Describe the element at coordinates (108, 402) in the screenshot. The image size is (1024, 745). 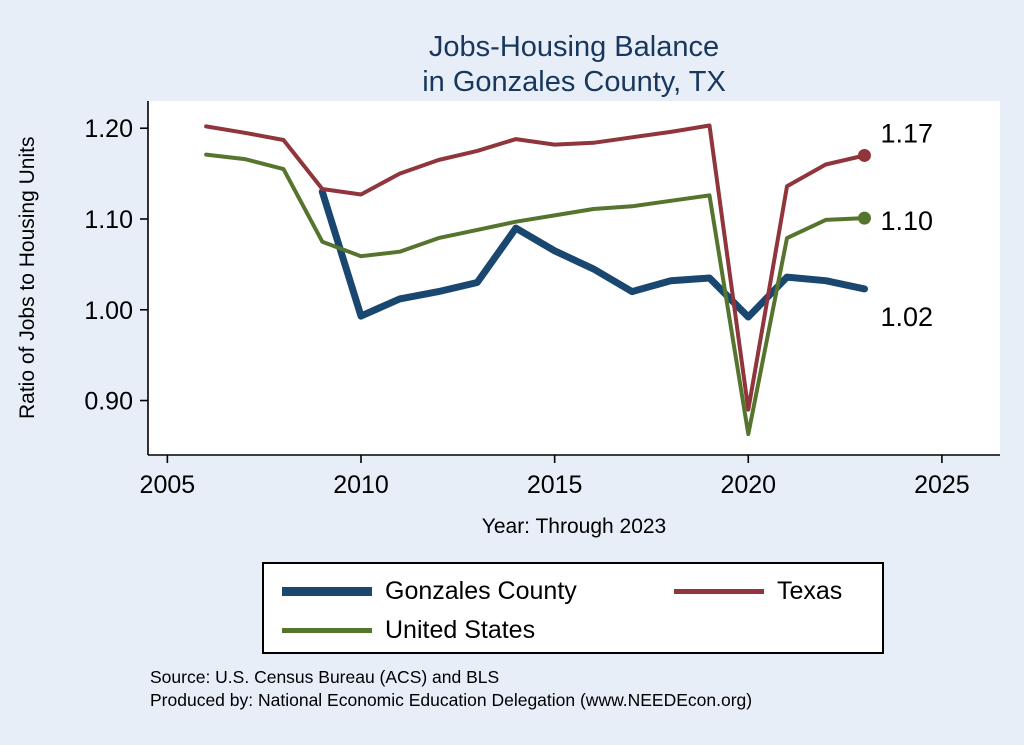
I see `y-tick-label: 0.90` at that location.